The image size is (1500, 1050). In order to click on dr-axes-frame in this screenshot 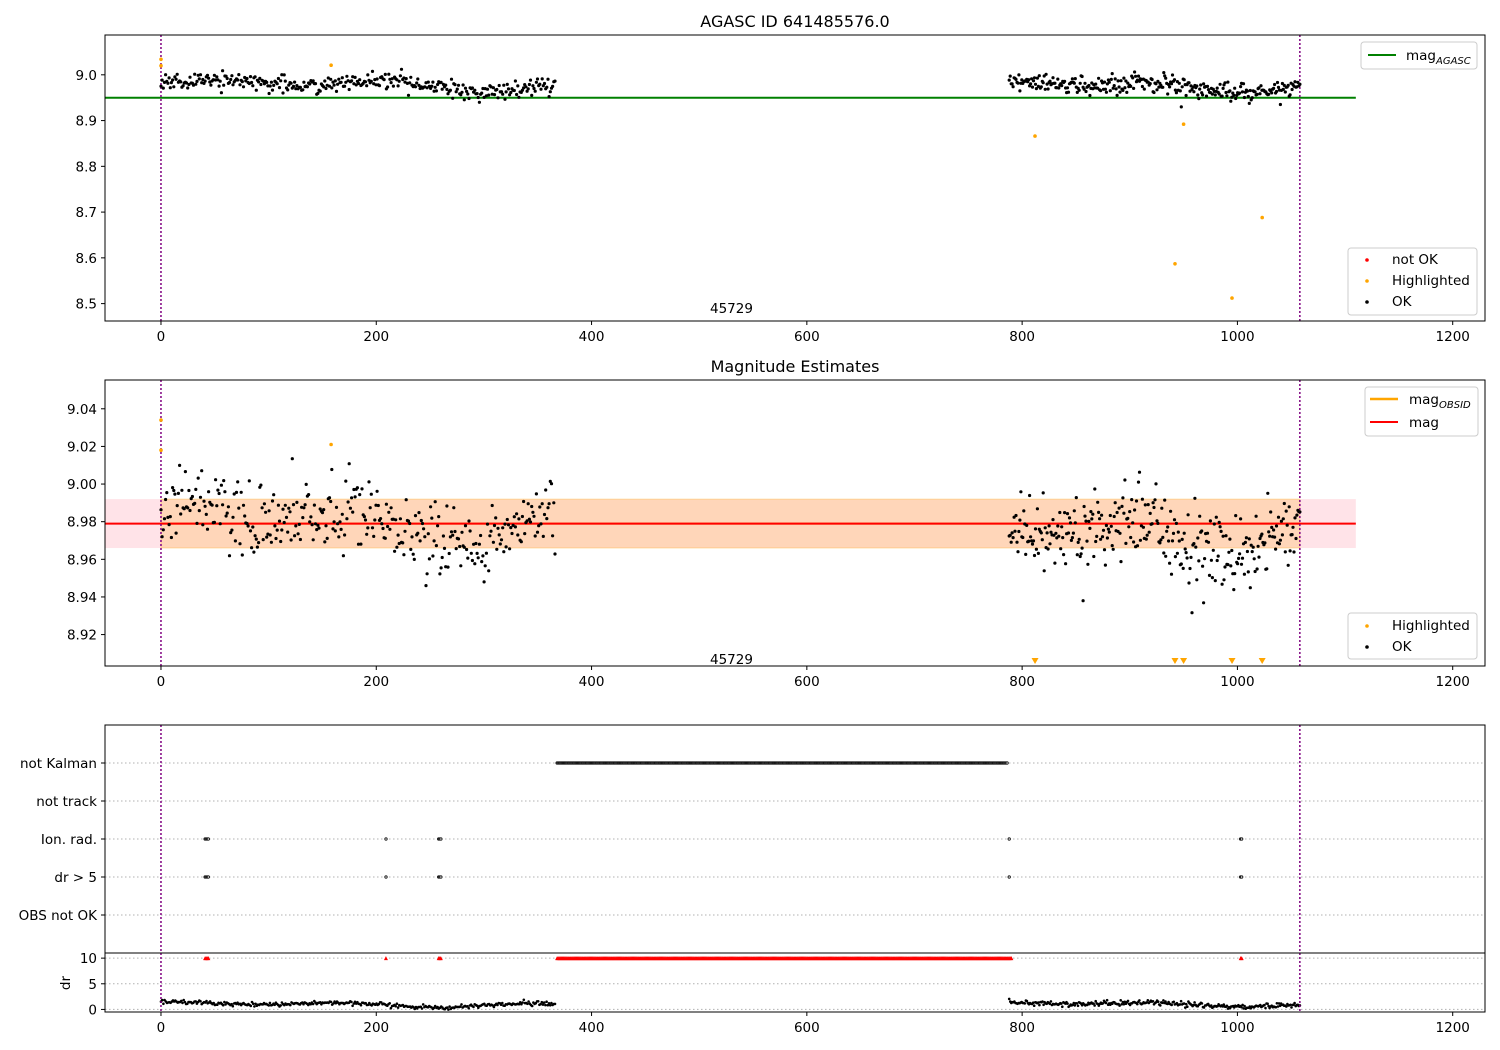, I will do `click(795, 982)`.